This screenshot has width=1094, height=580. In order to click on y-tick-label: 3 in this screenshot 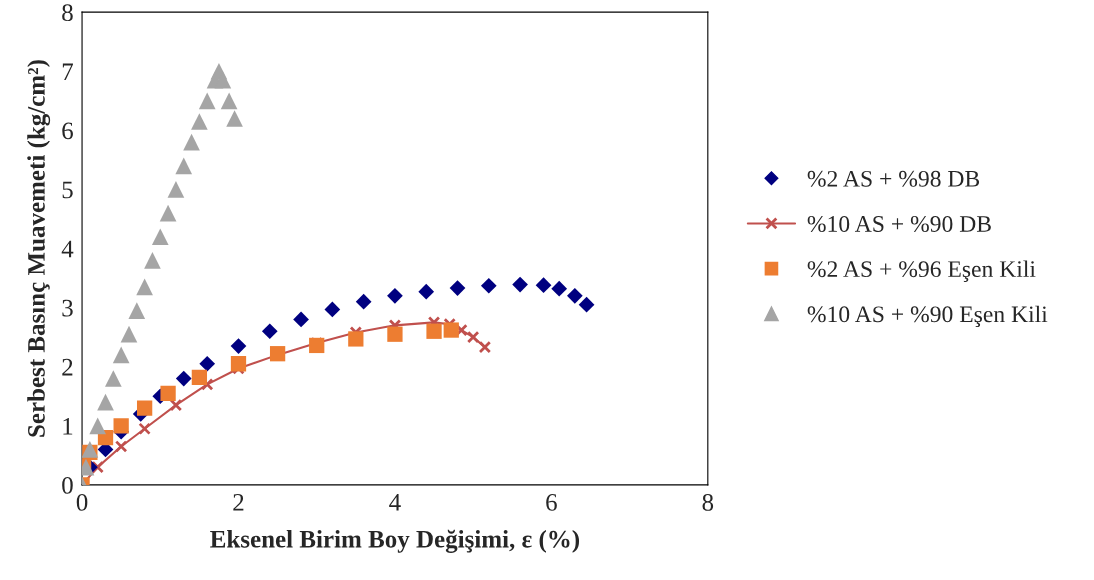, I will do `click(67, 308)`.